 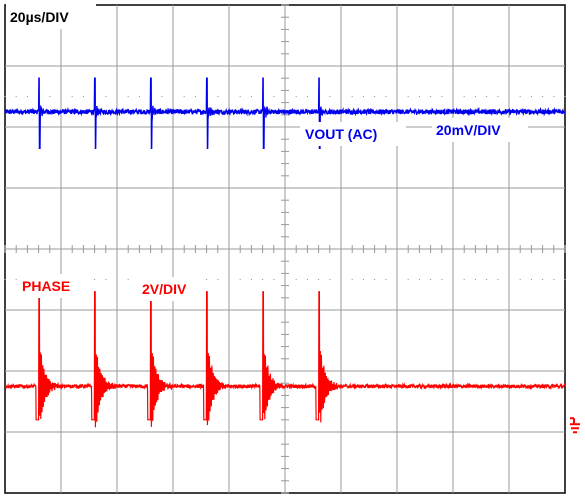 What do you see at coordinates (46, 286) in the screenshot?
I see `phase-series-label: PHASE` at bounding box center [46, 286].